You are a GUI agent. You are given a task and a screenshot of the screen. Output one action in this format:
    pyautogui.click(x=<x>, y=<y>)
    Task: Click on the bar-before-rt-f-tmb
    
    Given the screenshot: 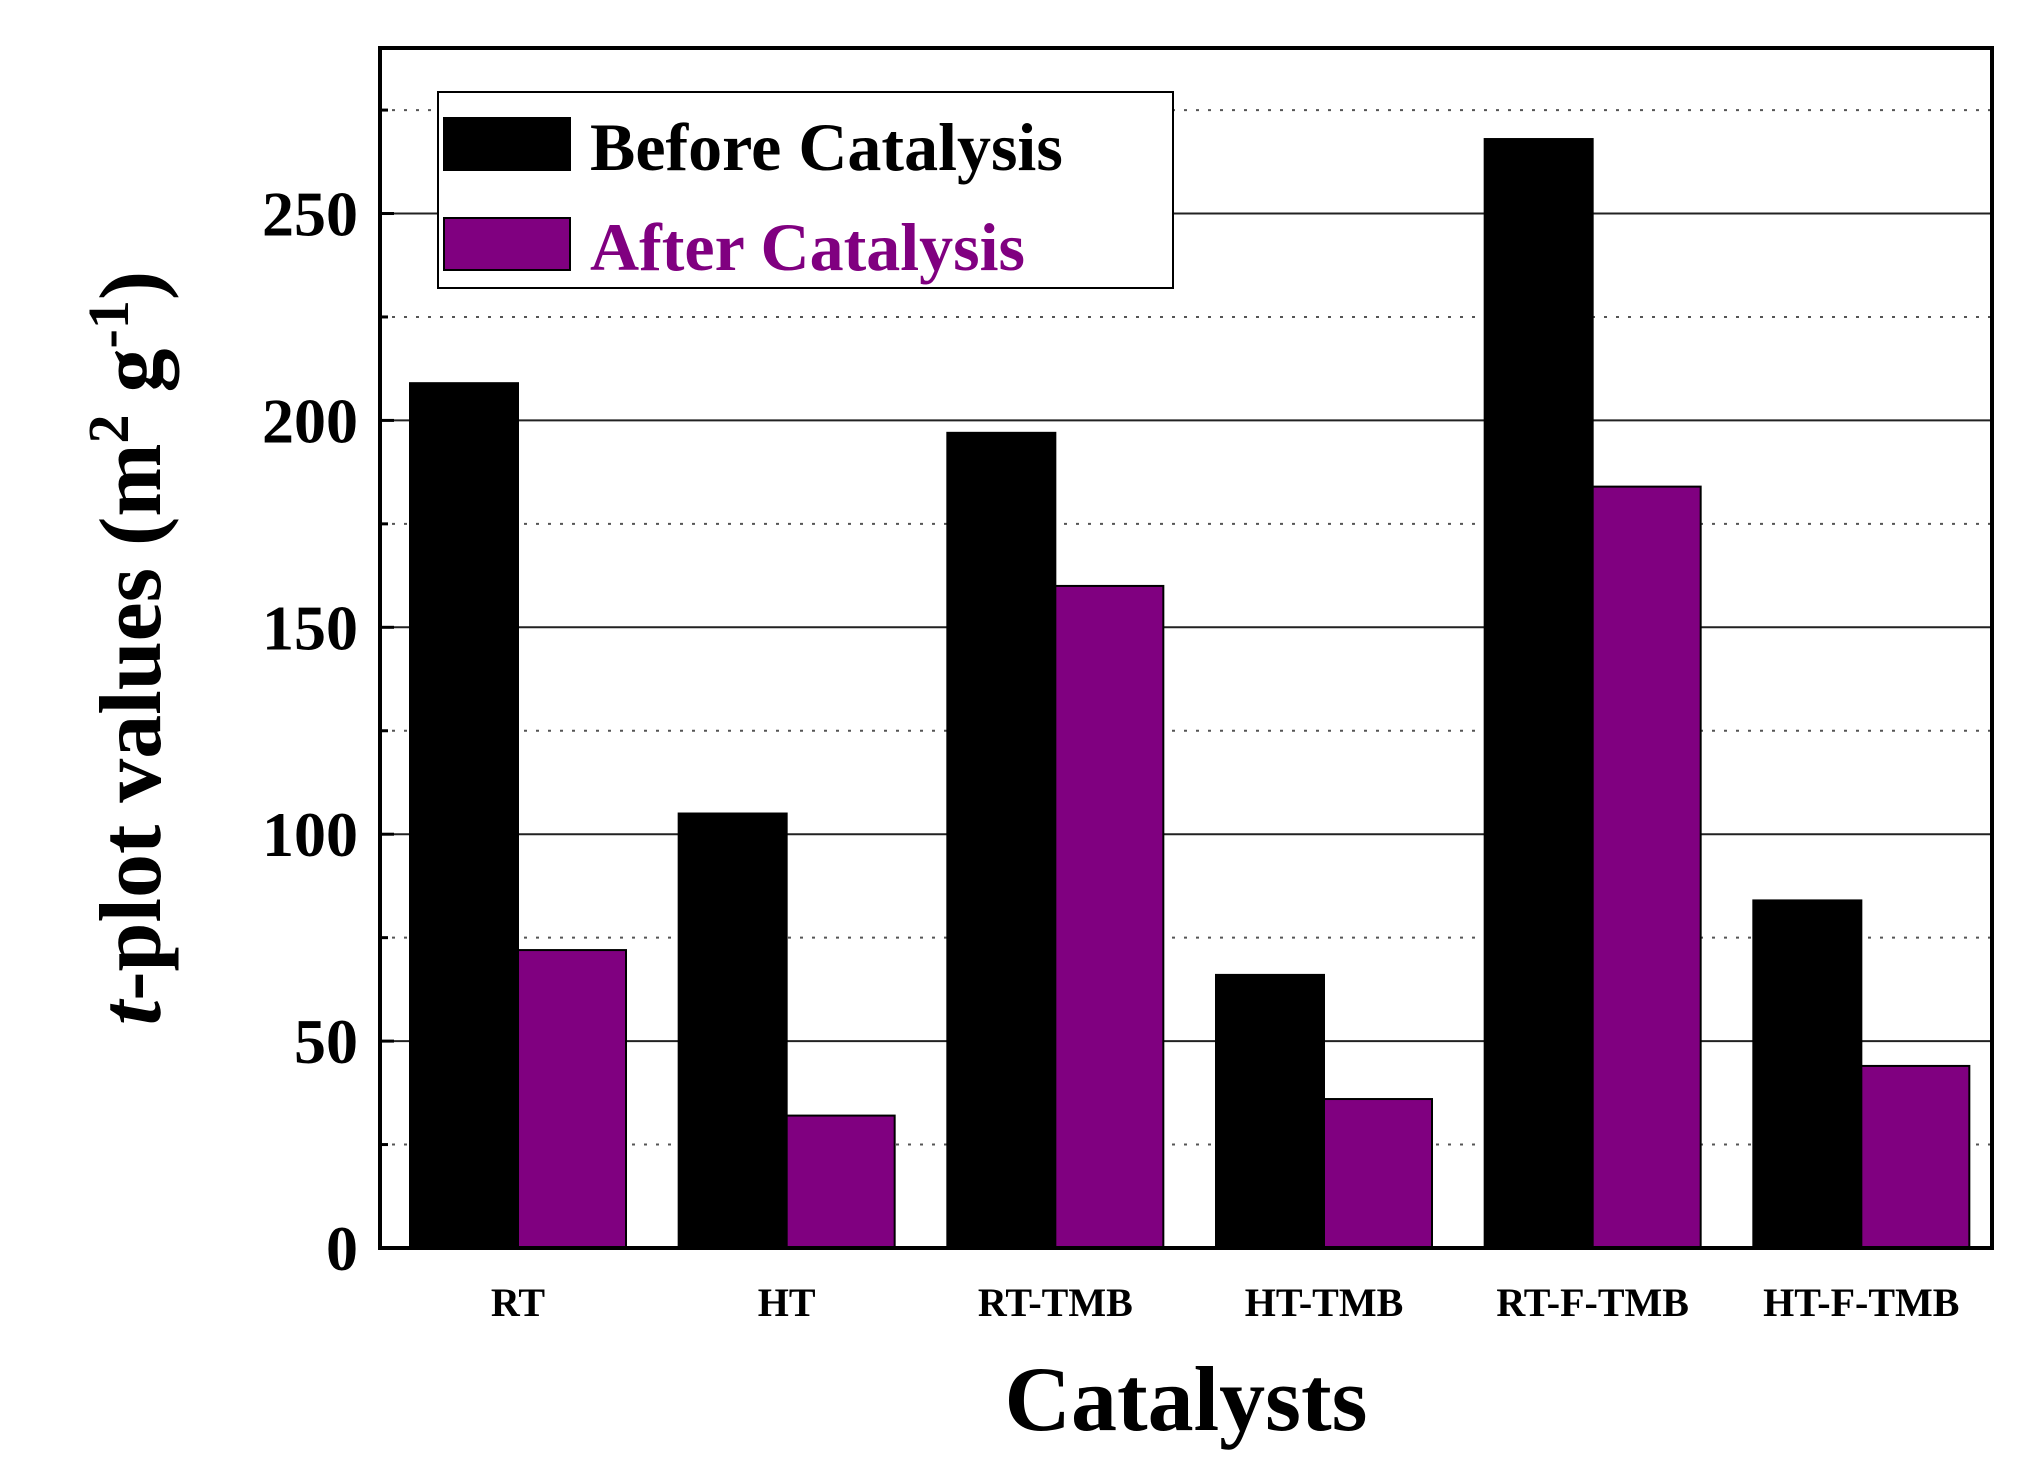 What is the action you would take?
    pyautogui.click(x=1538, y=694)
    